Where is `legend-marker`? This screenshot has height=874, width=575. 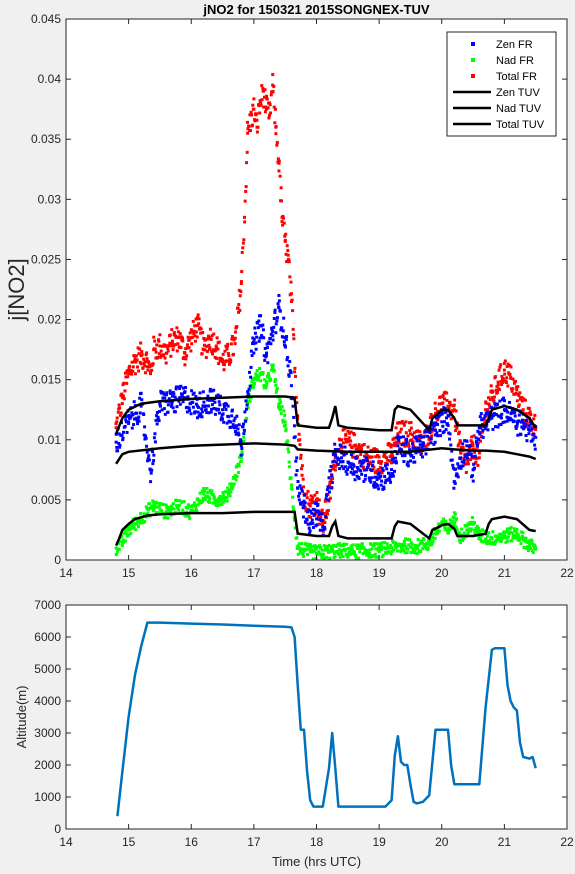
legend-marker is located at coordinates (473, 44).